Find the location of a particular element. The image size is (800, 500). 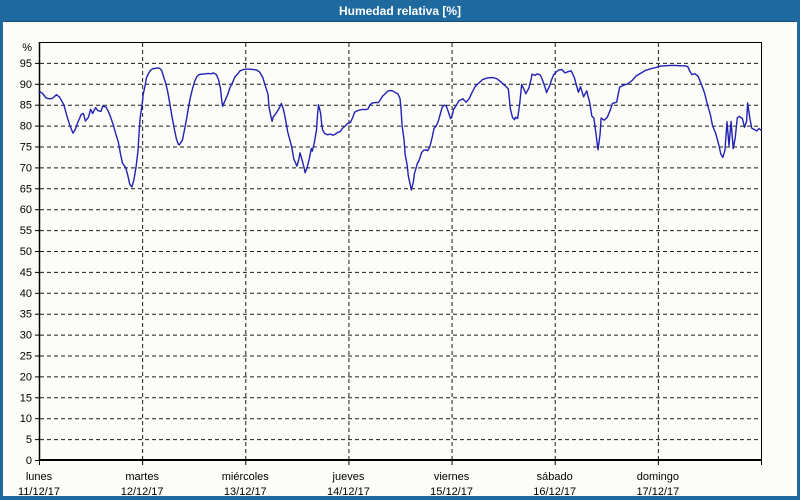

x-date-label: 12/12/17 is located at coordinates (142, 491).